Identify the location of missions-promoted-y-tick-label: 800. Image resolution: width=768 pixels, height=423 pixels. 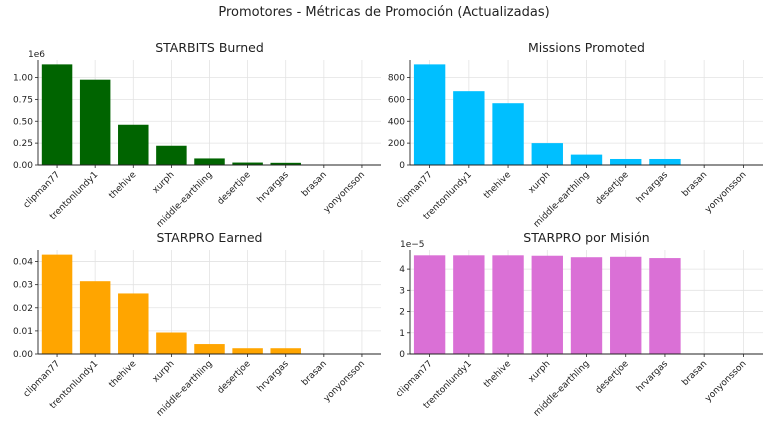
(396, 79).